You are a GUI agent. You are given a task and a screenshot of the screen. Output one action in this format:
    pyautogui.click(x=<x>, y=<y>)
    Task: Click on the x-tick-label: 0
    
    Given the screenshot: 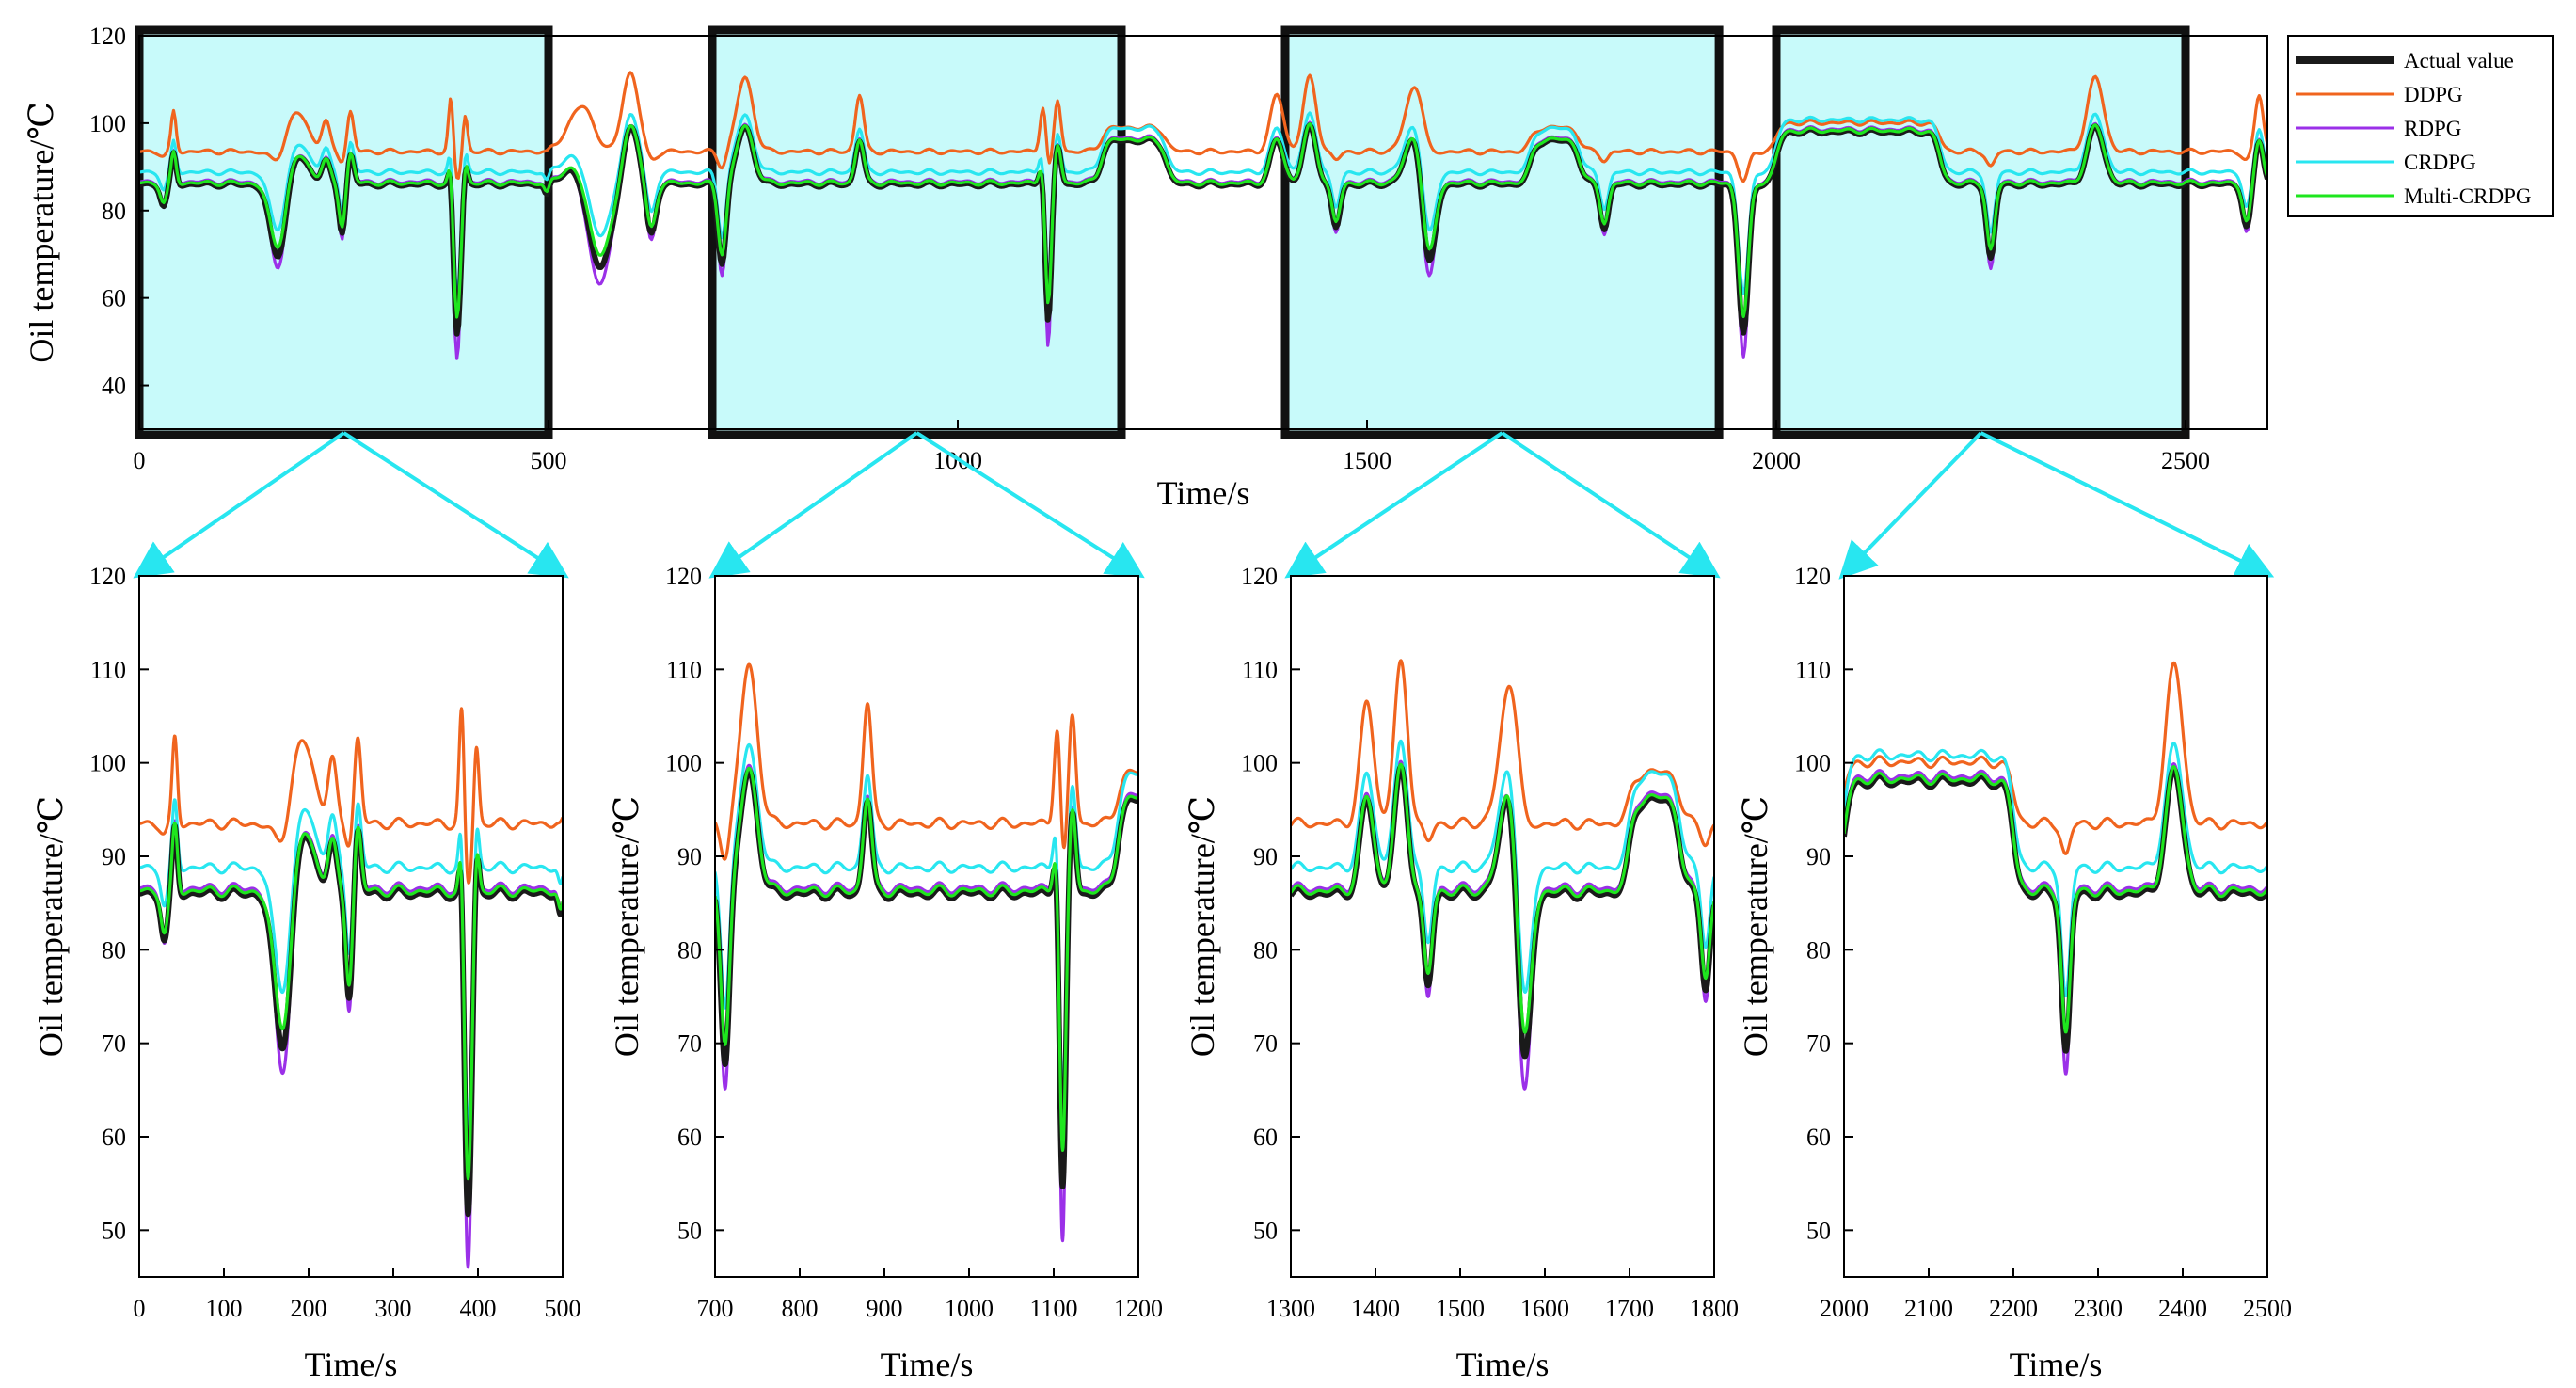 What is the action you would take?
    pyautogui.click(x=140, y=1308)
    